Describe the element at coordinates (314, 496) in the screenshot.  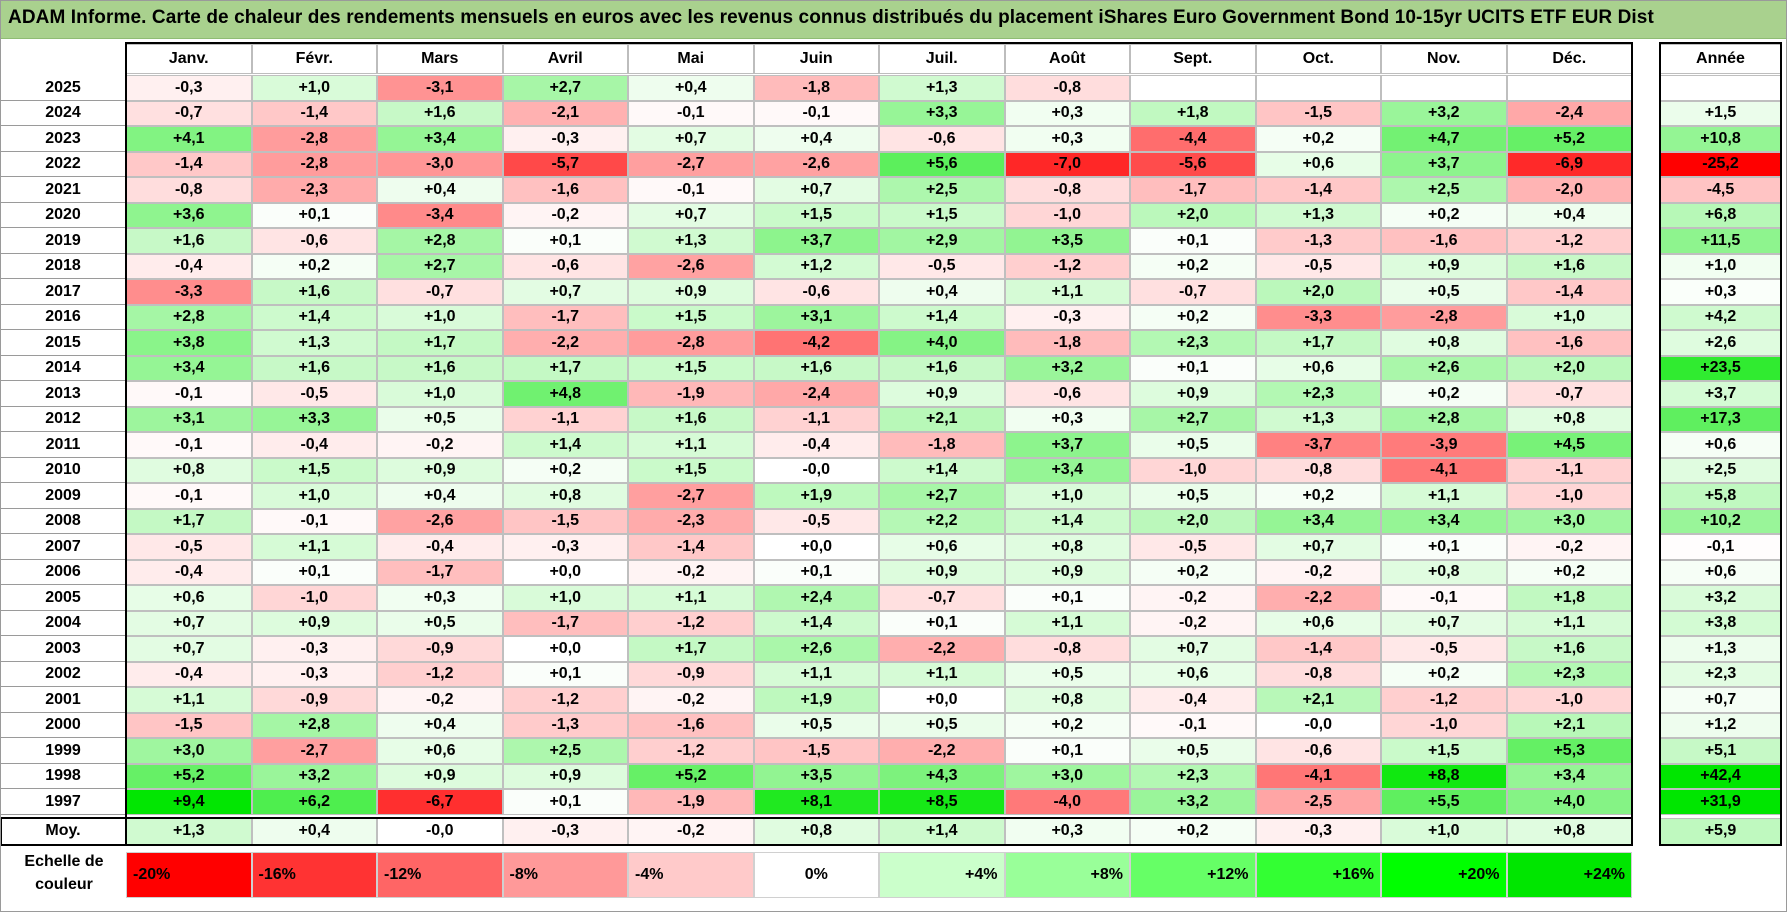
I see `heatmap-cell: +1,0` at that location.